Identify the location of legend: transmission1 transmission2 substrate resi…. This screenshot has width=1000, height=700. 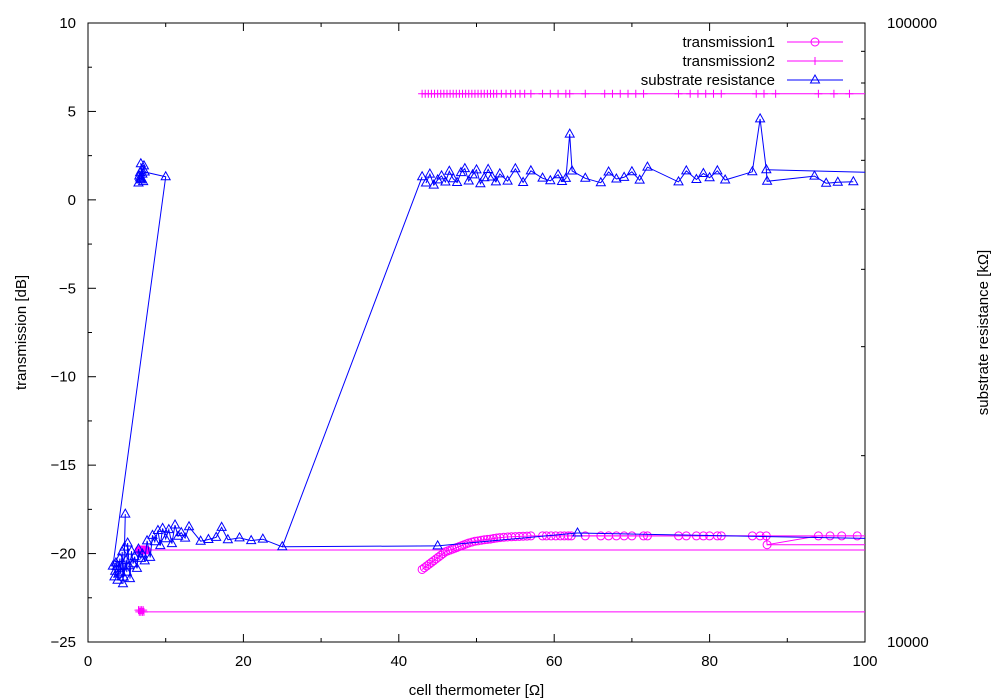
(742, 61).